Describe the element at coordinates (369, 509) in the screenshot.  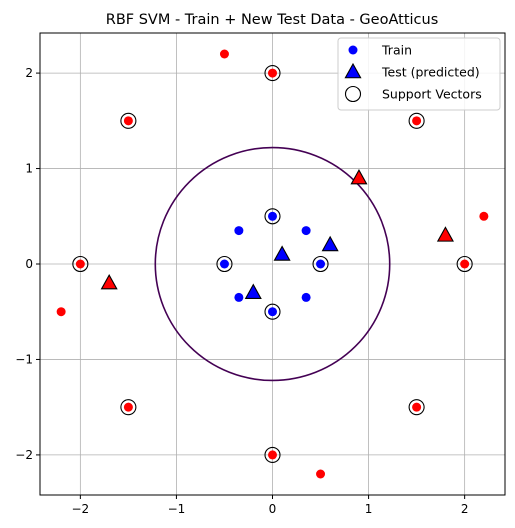
I see `x-tick-label: 1` at that location.